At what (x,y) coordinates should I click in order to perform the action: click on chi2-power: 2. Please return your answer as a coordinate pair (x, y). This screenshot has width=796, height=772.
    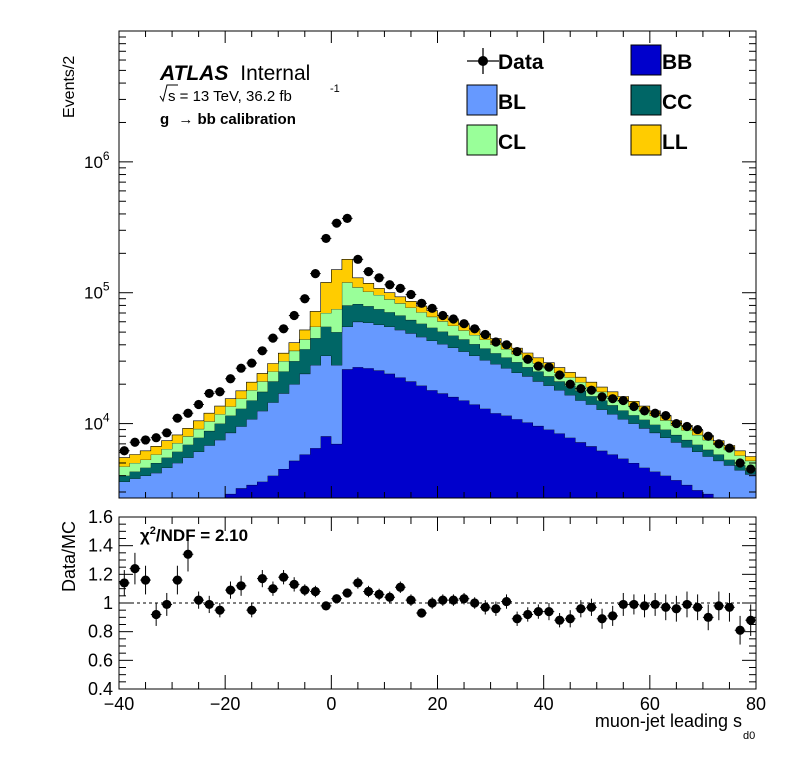
    Looking at the image, I should click on (153, 531).